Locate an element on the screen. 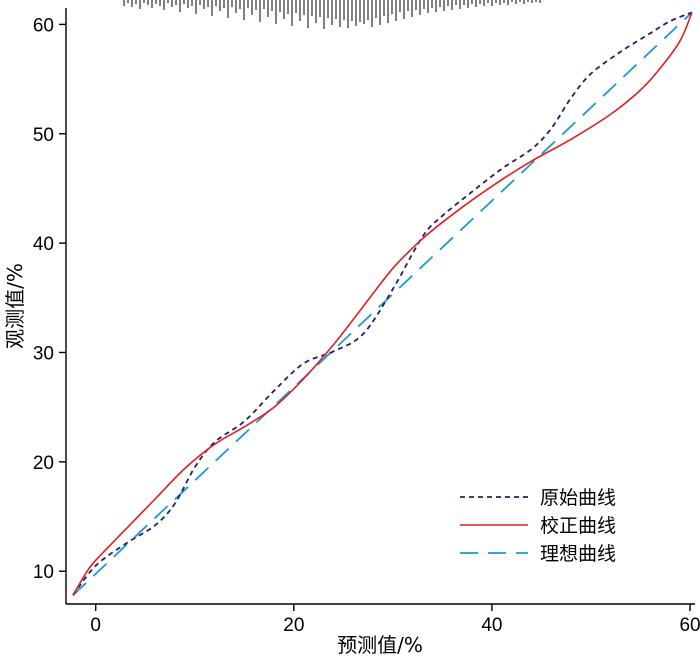 The image size is (700, 662). legend-label-2: 理想曲线 is located at coordinates (578, 554).